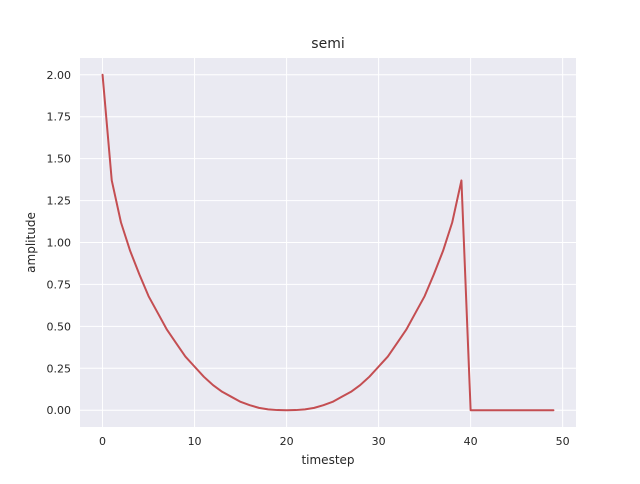 The width and height of the screenshot is (640, 484). I want to click on x-tick-label: 0, so click(102, 441).